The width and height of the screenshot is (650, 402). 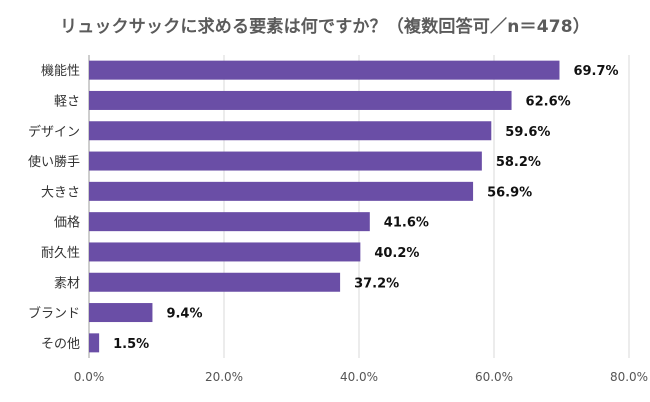 I want to click on value-label: 41.6%, so click(x=406, y=223).